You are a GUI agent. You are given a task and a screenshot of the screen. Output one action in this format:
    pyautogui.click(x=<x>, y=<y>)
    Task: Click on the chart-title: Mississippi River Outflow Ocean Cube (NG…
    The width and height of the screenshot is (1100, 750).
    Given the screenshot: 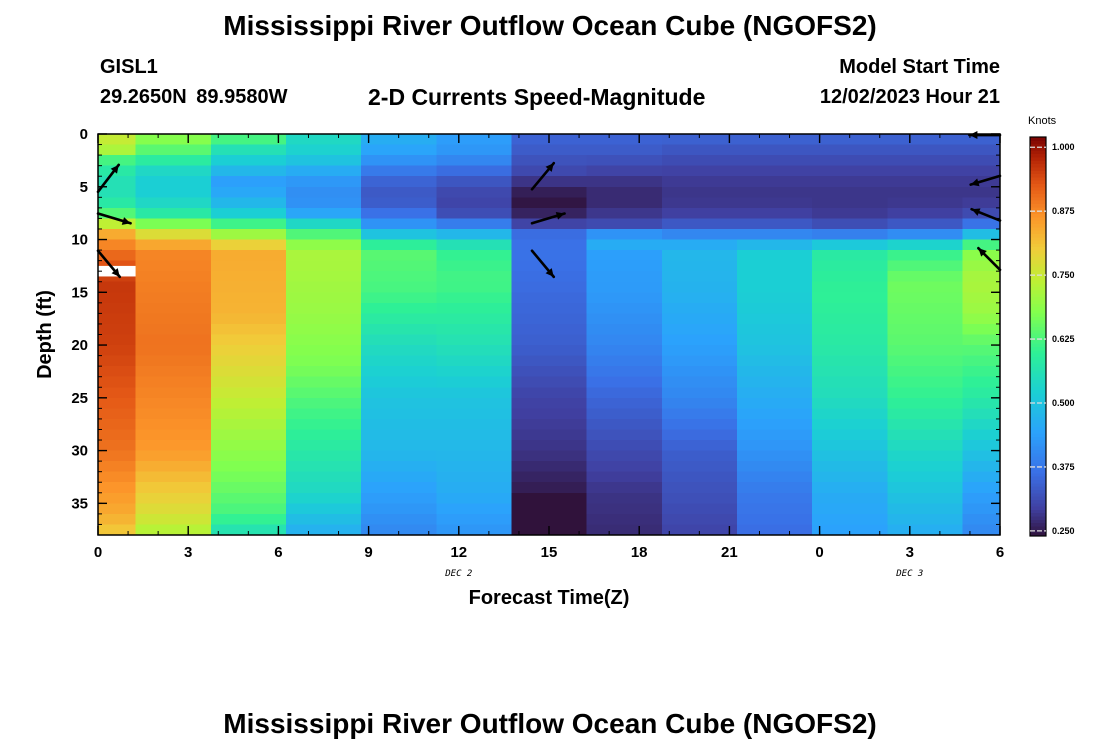 What is the action you would take?
    pyautogui.click(x=550, y=25)
    